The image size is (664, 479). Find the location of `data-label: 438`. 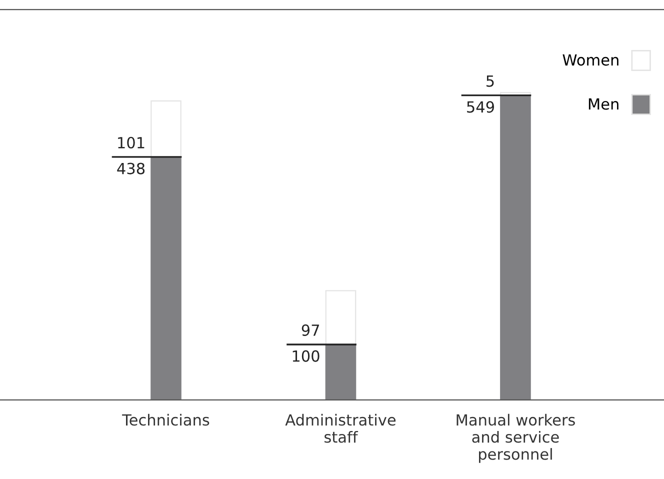

data-label: 438 is located at coordinates (131, 168).